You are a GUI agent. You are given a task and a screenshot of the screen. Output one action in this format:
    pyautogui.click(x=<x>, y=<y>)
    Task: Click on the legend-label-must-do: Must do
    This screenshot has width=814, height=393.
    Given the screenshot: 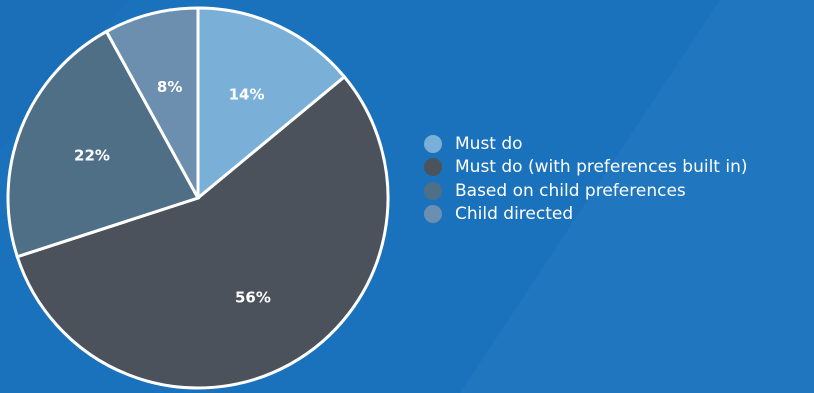 What is the action you would take?
    pyautogui.click(x=489, y=143)
    